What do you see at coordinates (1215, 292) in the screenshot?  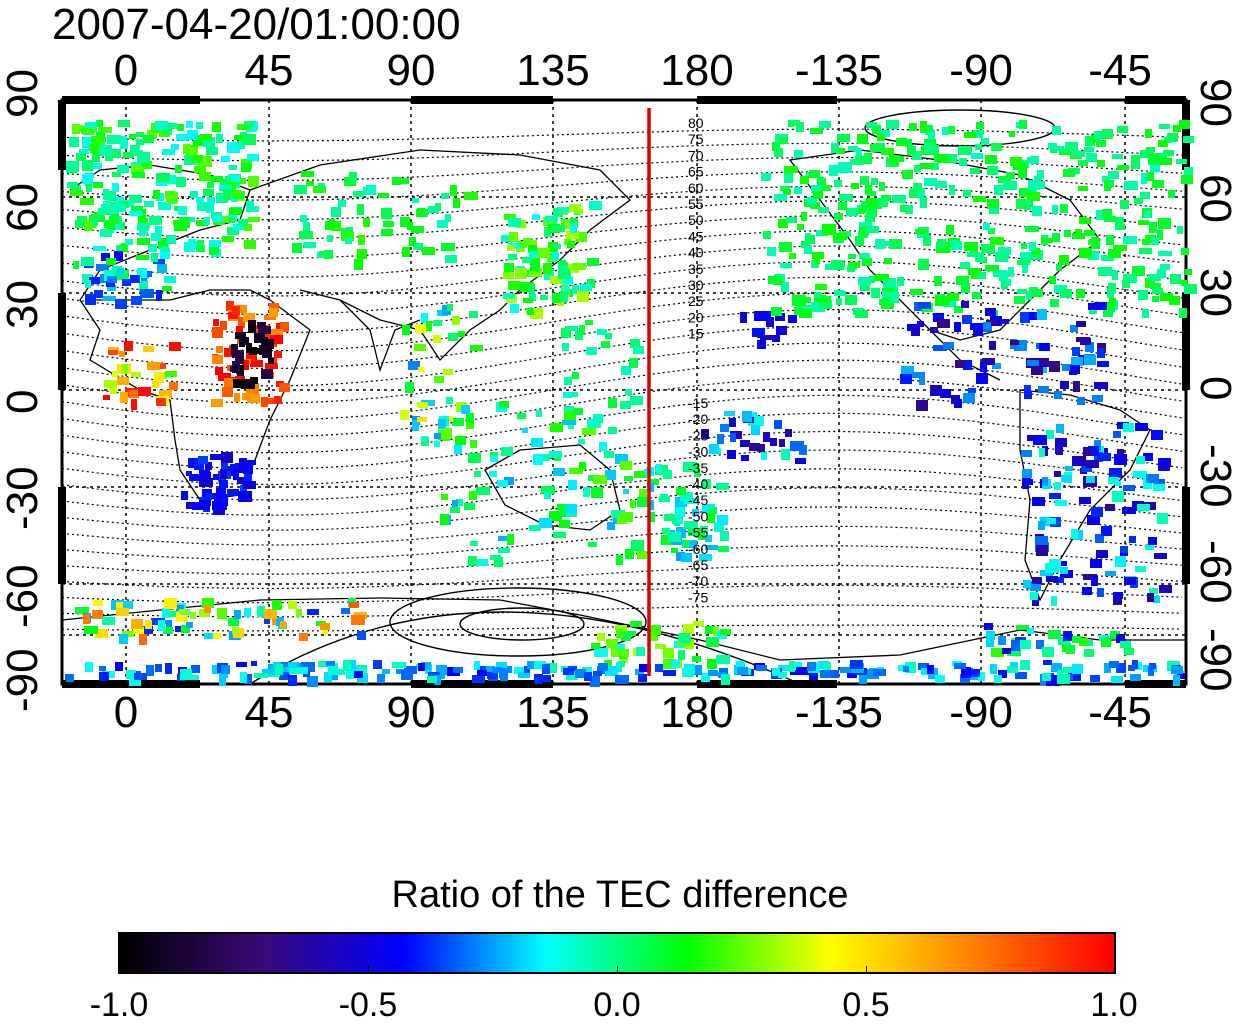 I see `y-tick-right-30: 30` at bounding box center [1215, 292].